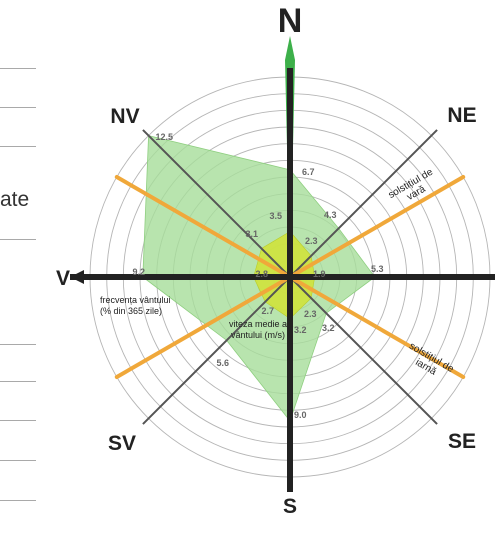  I want to click on speed-value-sv: 2.7, so click(267, 311).